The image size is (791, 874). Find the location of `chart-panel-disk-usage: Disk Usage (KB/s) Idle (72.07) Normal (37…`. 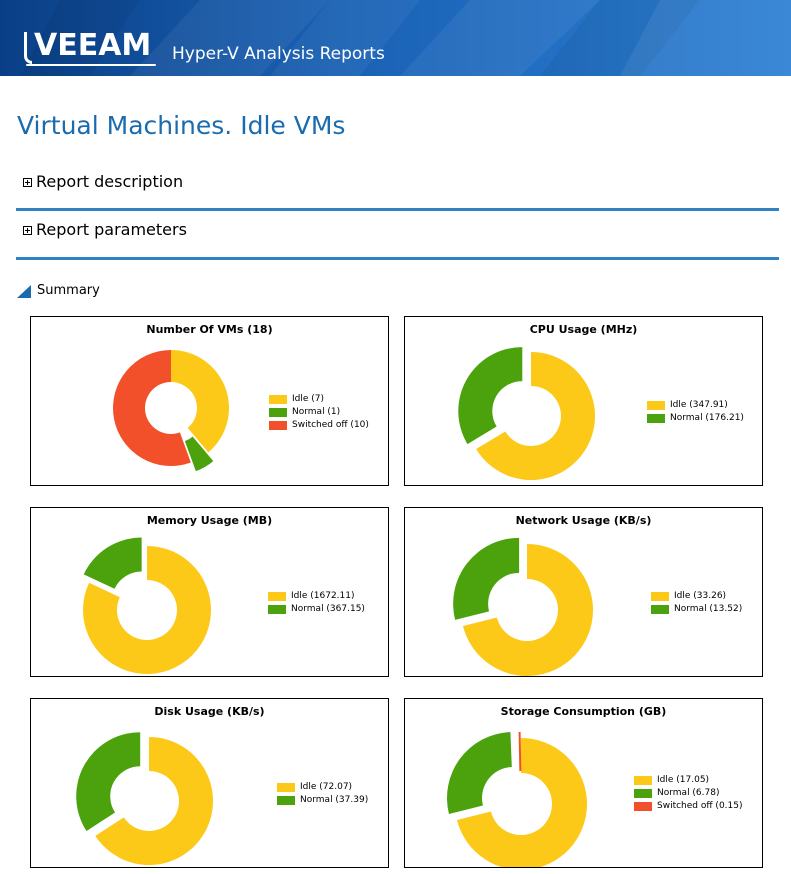

chart-panel-disk-usage: Disk Usage (KB/s) Idle (72.07) Normal (37… is located at coordinates (209, 783).